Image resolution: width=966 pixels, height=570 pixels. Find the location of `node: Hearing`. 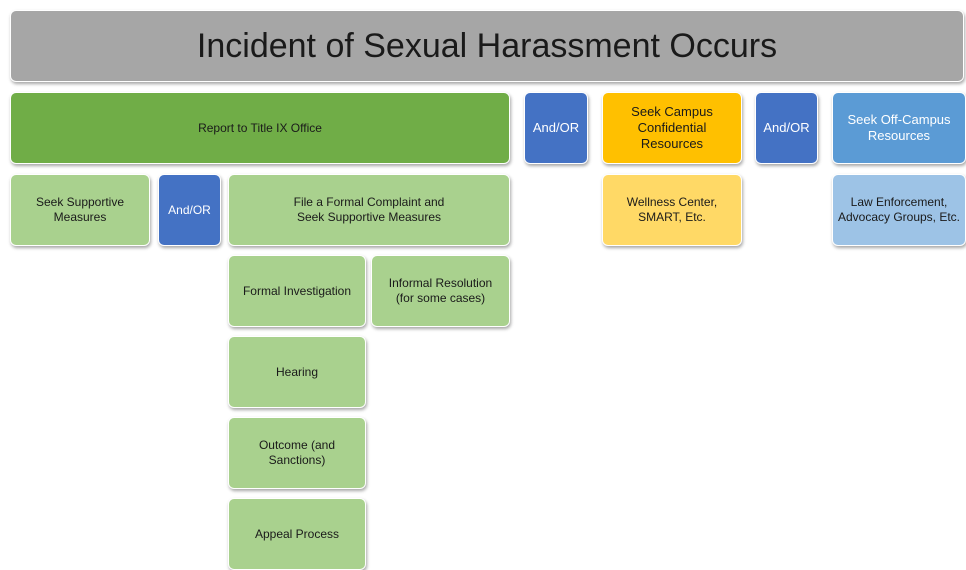

node: Hearing is located at coordinates (297, 372).